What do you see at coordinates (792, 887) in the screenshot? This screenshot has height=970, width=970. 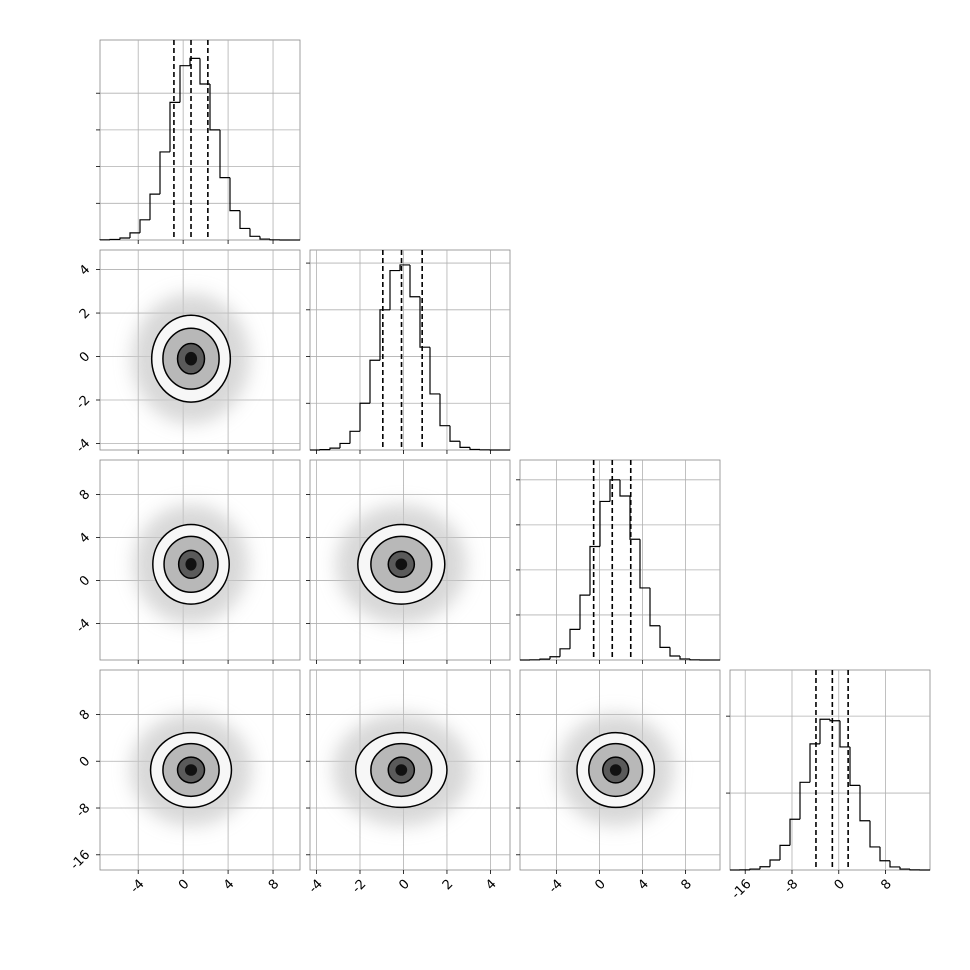 I see `x-tick-label: -8` at bounding box center [792, 887].